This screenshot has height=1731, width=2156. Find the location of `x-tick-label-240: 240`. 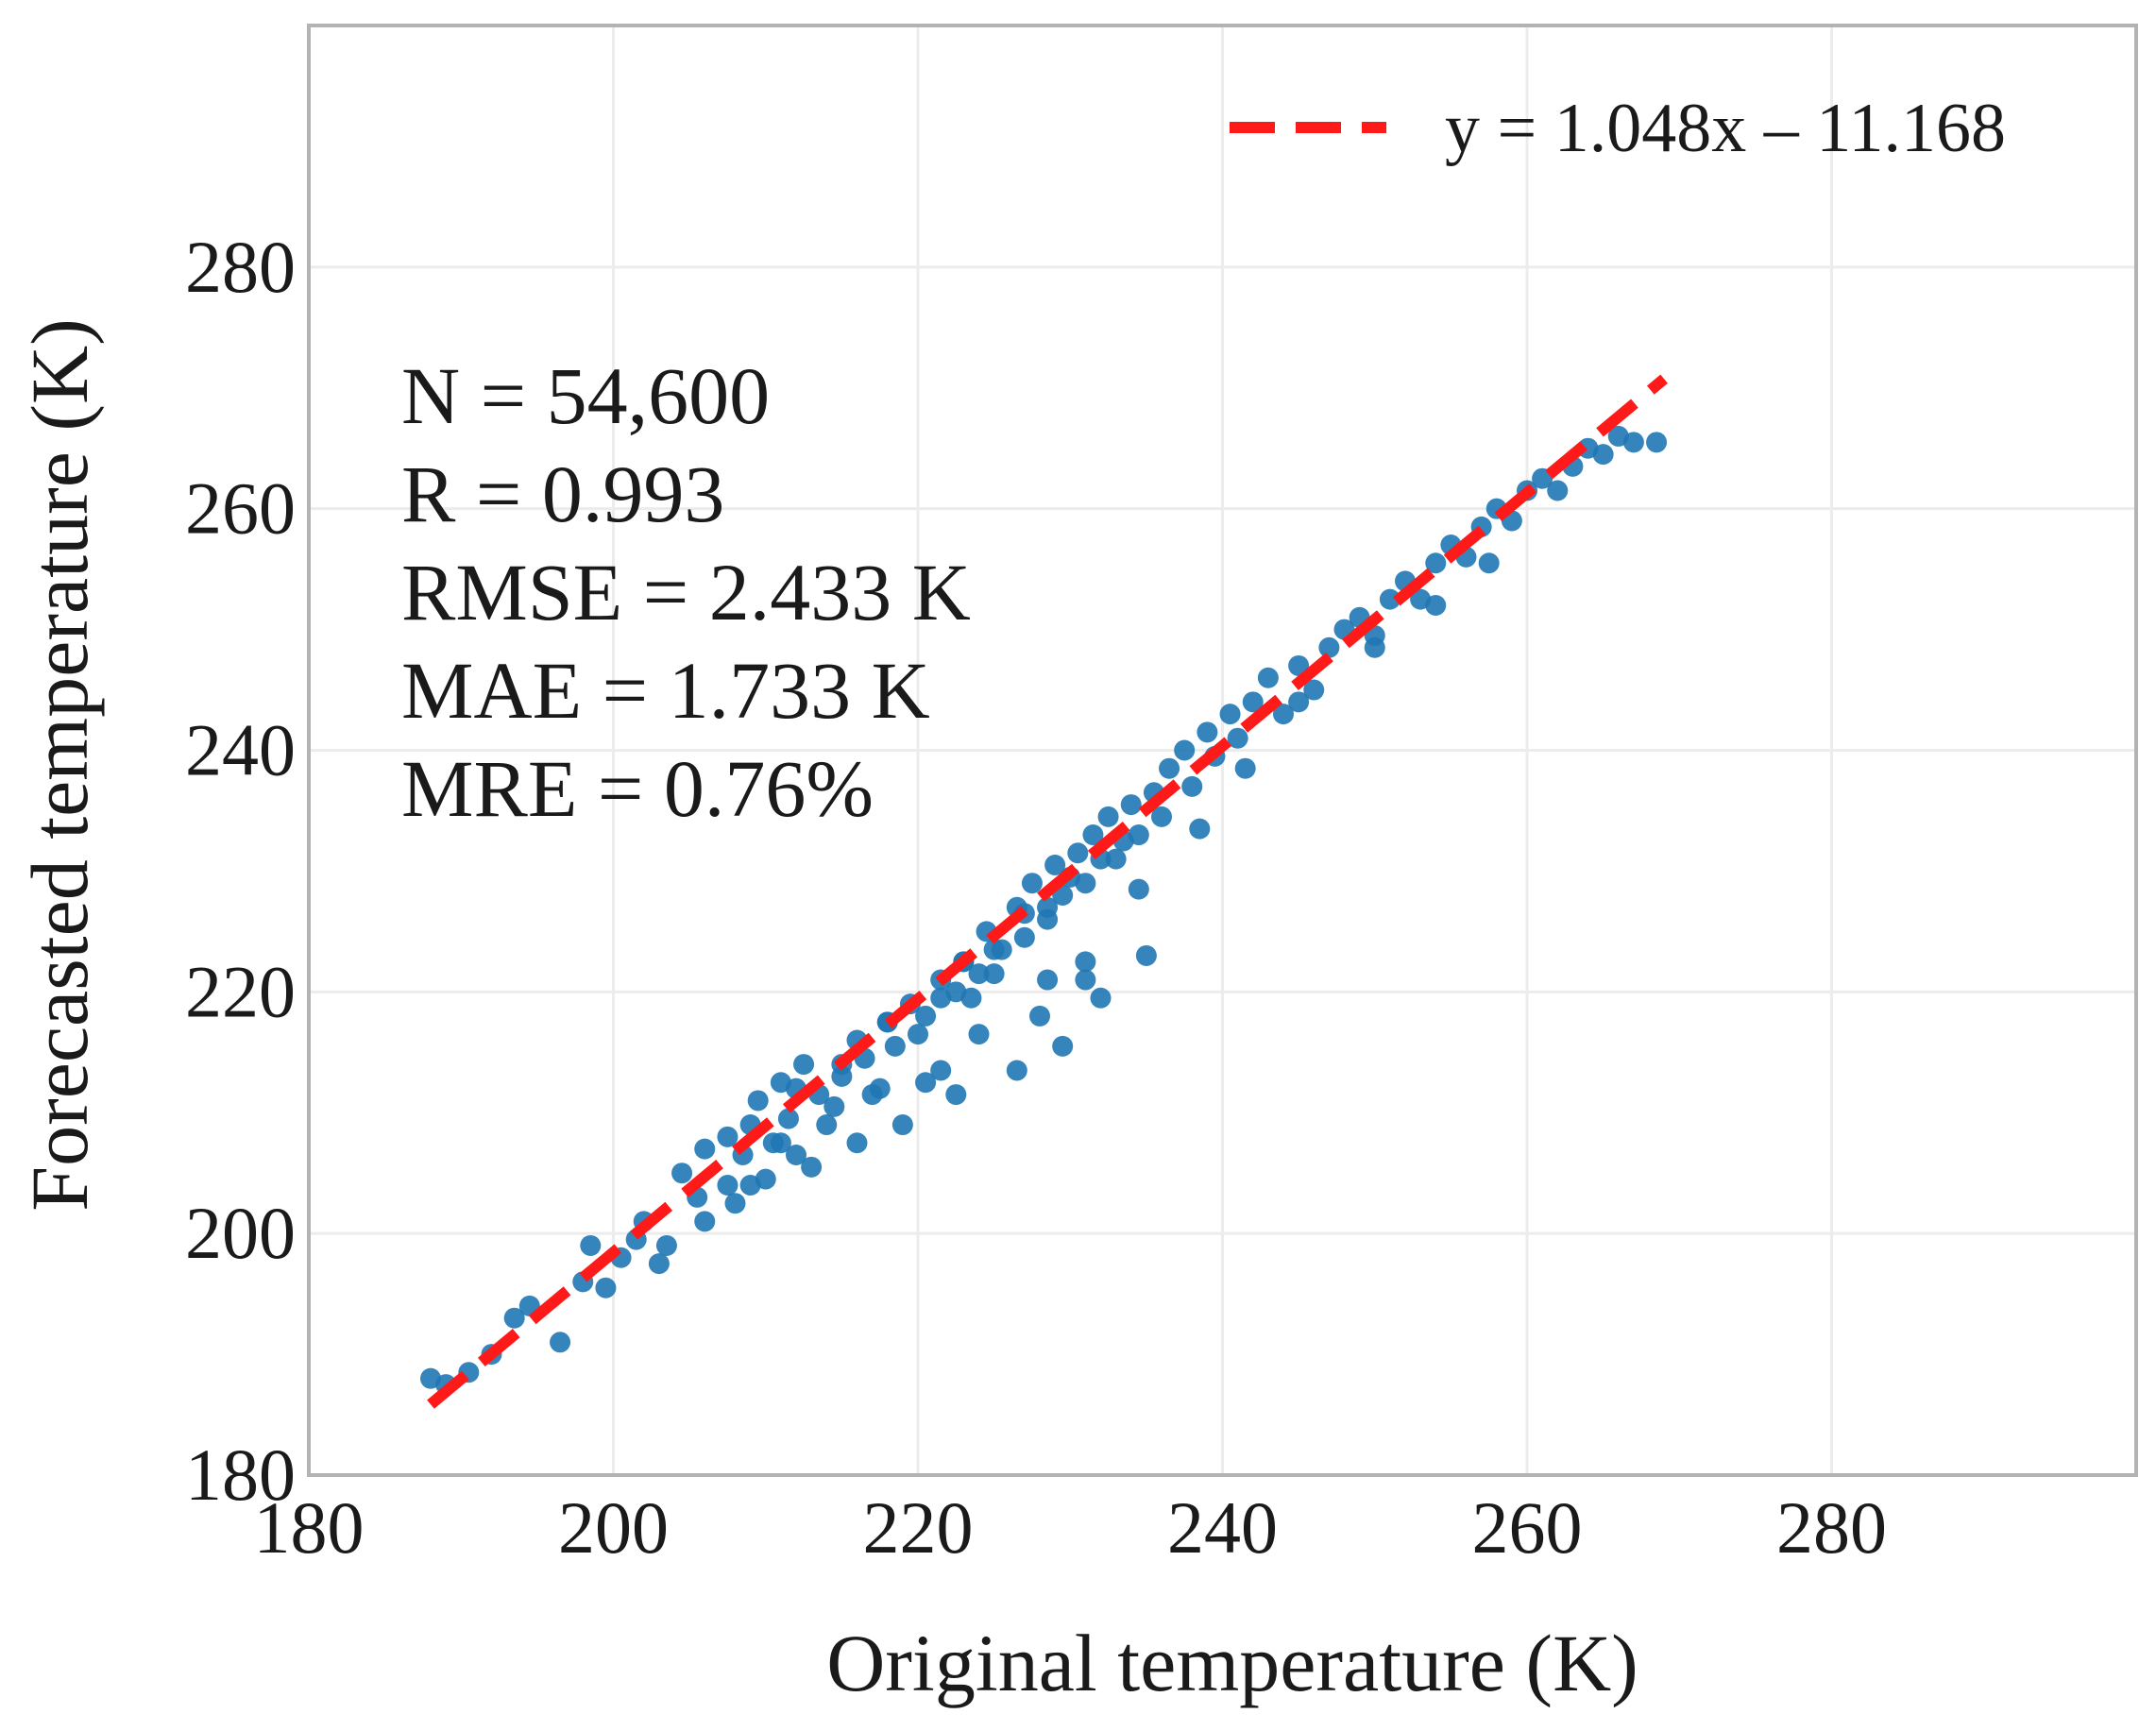

x-tick-label-240: 240 is located at coordinates (1223, 1527).